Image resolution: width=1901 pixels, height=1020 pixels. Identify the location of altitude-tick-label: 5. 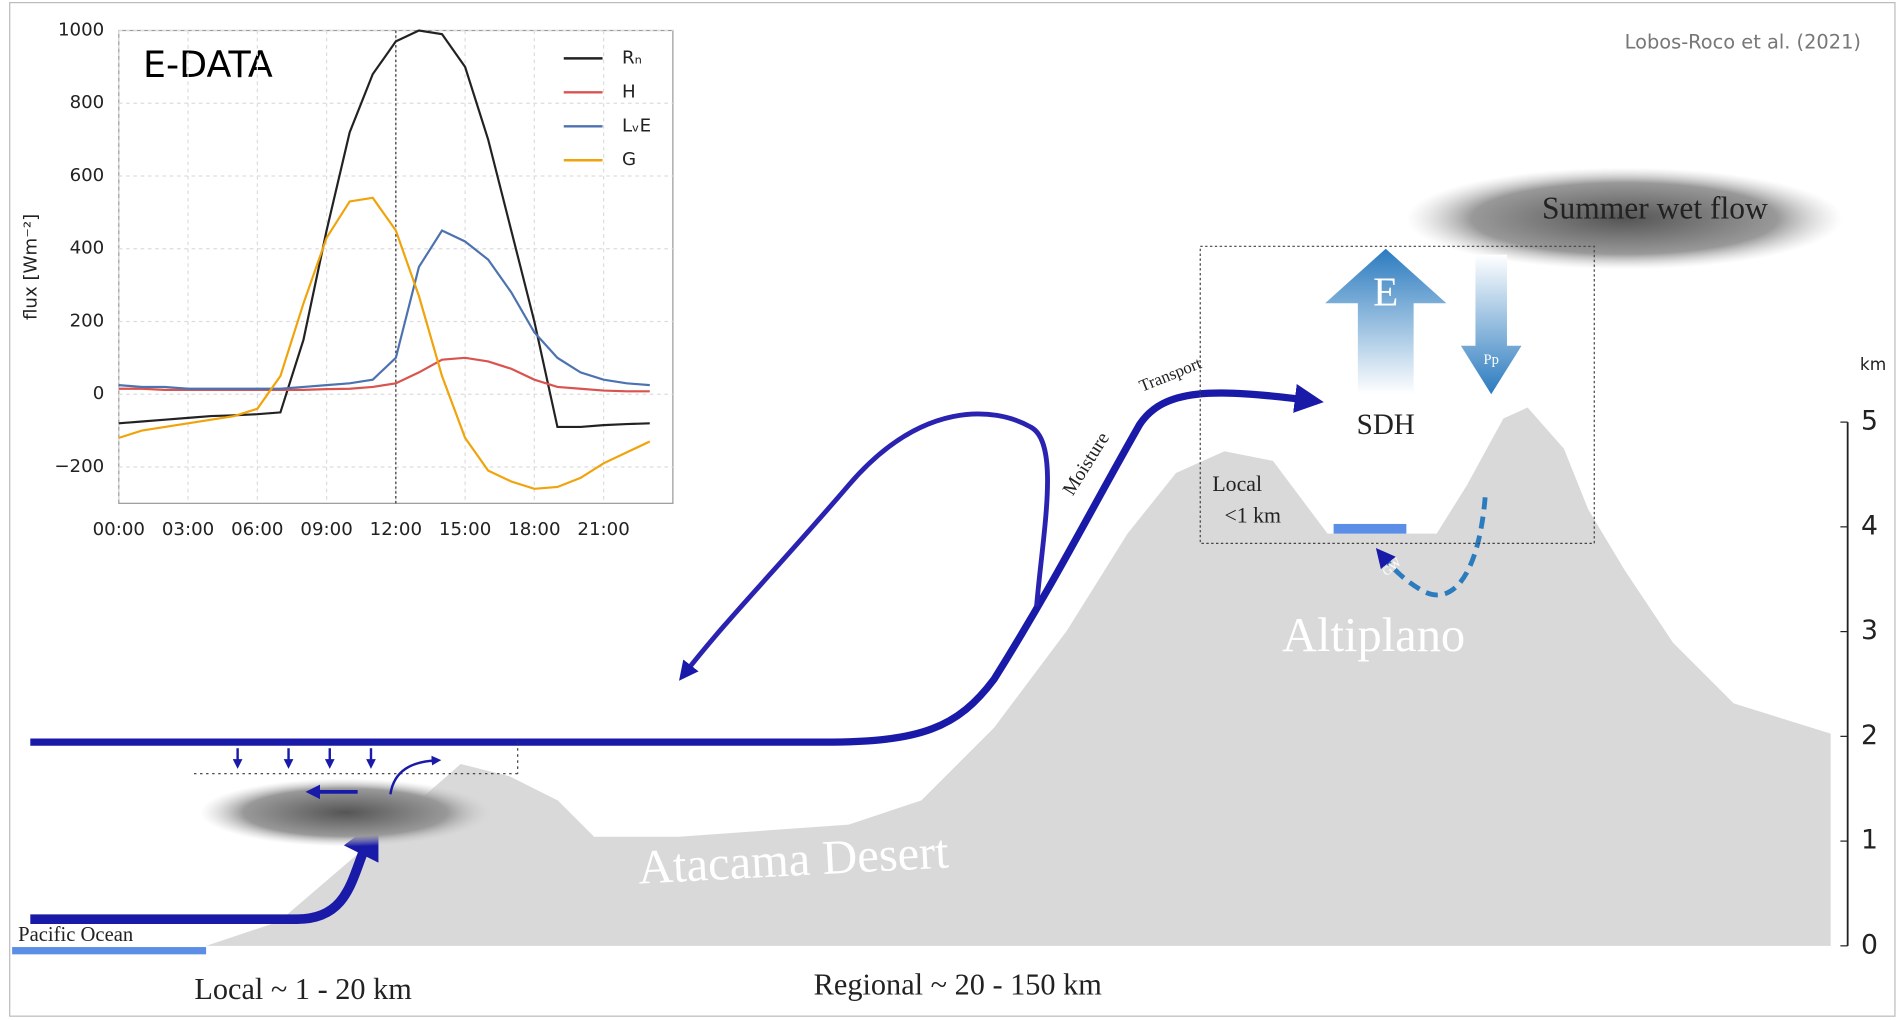
(1869, 421).